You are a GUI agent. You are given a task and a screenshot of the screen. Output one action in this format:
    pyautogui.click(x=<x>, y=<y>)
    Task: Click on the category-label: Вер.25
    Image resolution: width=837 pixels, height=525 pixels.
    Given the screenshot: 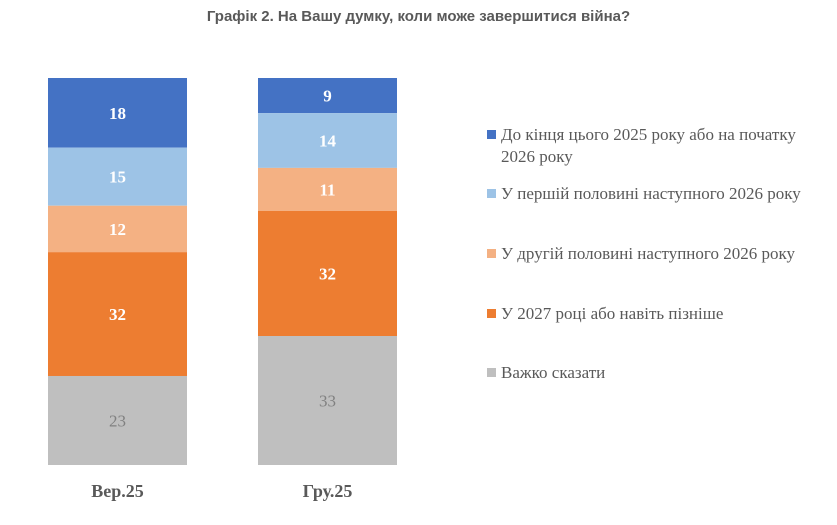 What is the action you would take?
    pyautogui.click(x=117, y=491)
    